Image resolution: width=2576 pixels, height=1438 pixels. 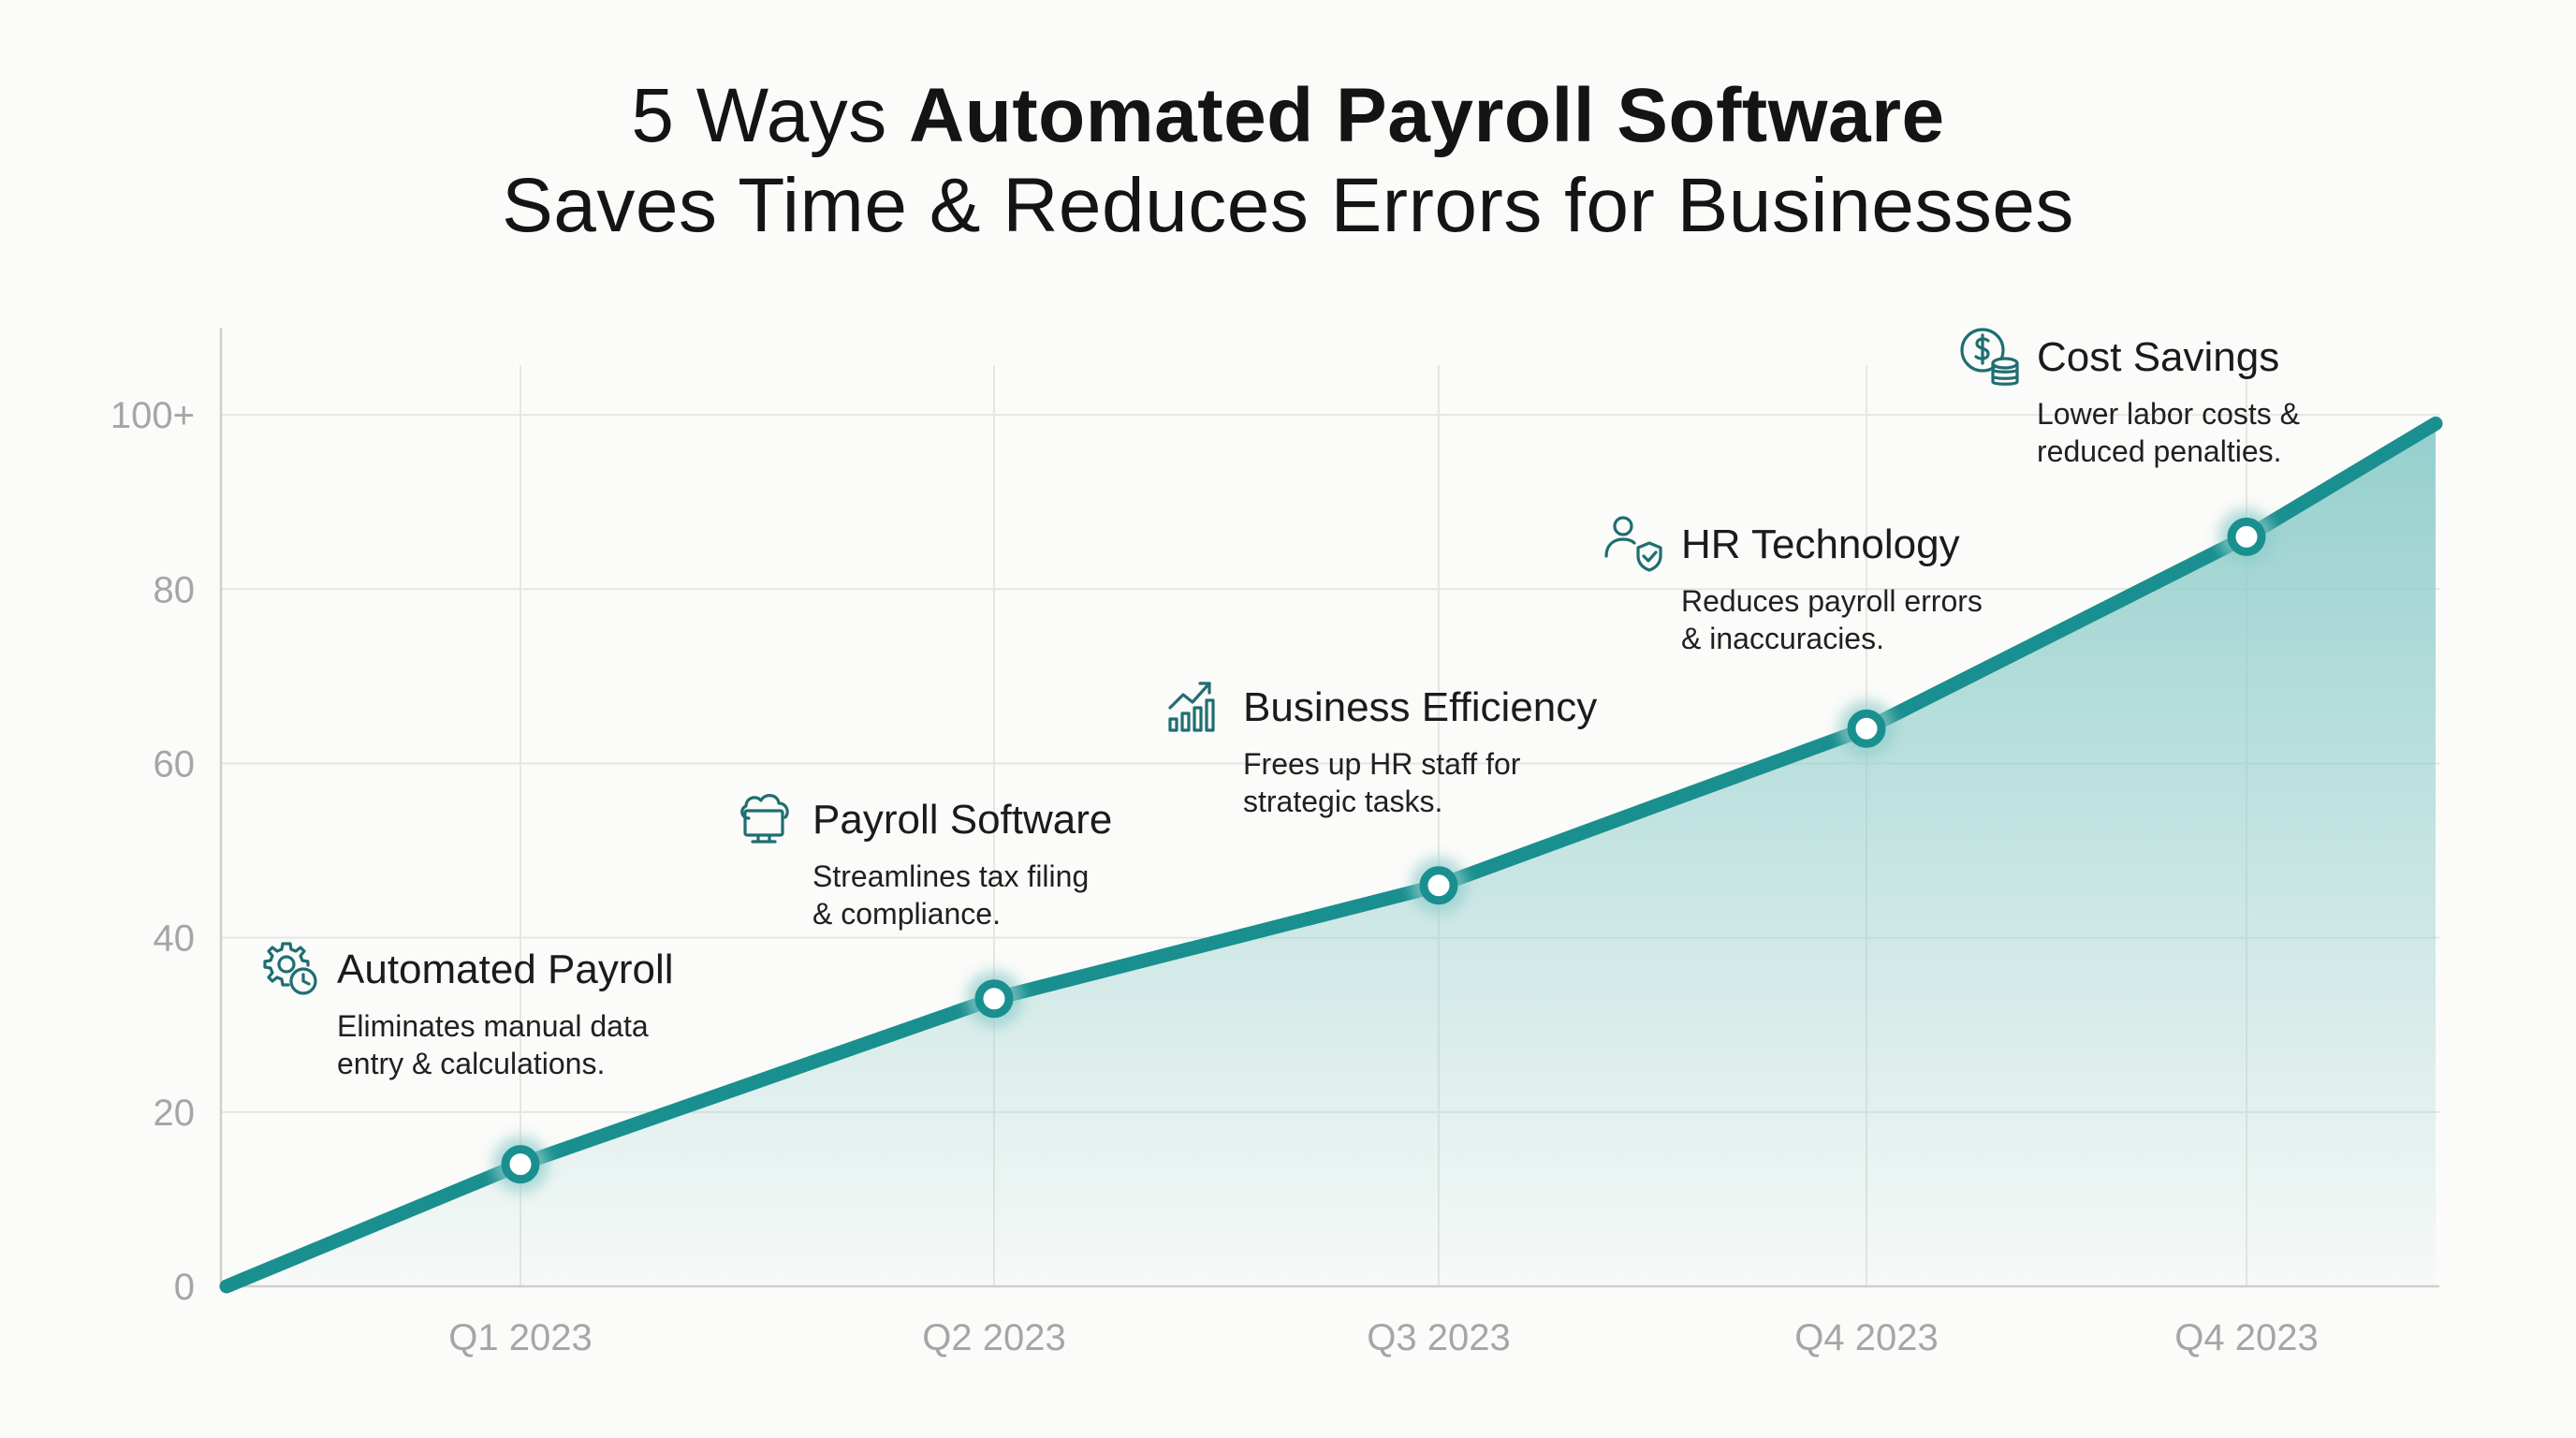 What do you see at coordinates (175, 939) in the screenshot?
I see `y-tick-label: 40` at bounding box center [175, 939].